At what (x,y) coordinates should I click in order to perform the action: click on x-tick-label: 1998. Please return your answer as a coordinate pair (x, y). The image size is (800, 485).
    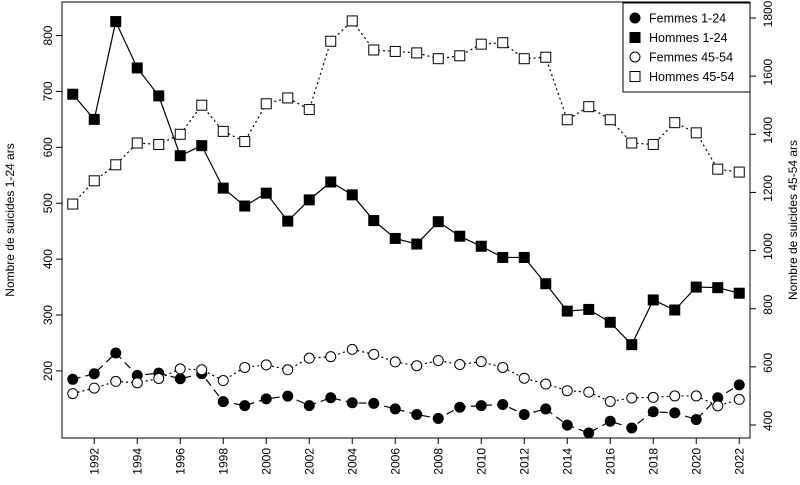
    Looking at the image, I should click on (223, 461).